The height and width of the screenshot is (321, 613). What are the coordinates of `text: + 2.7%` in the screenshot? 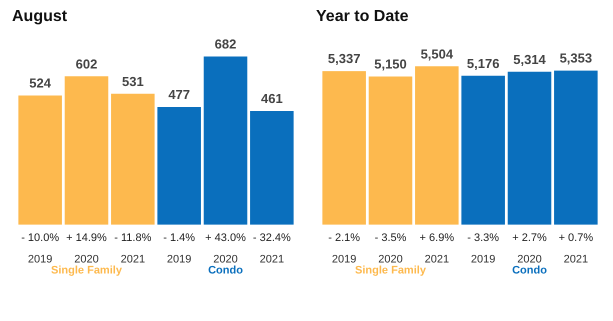 It's located at (529, 238).